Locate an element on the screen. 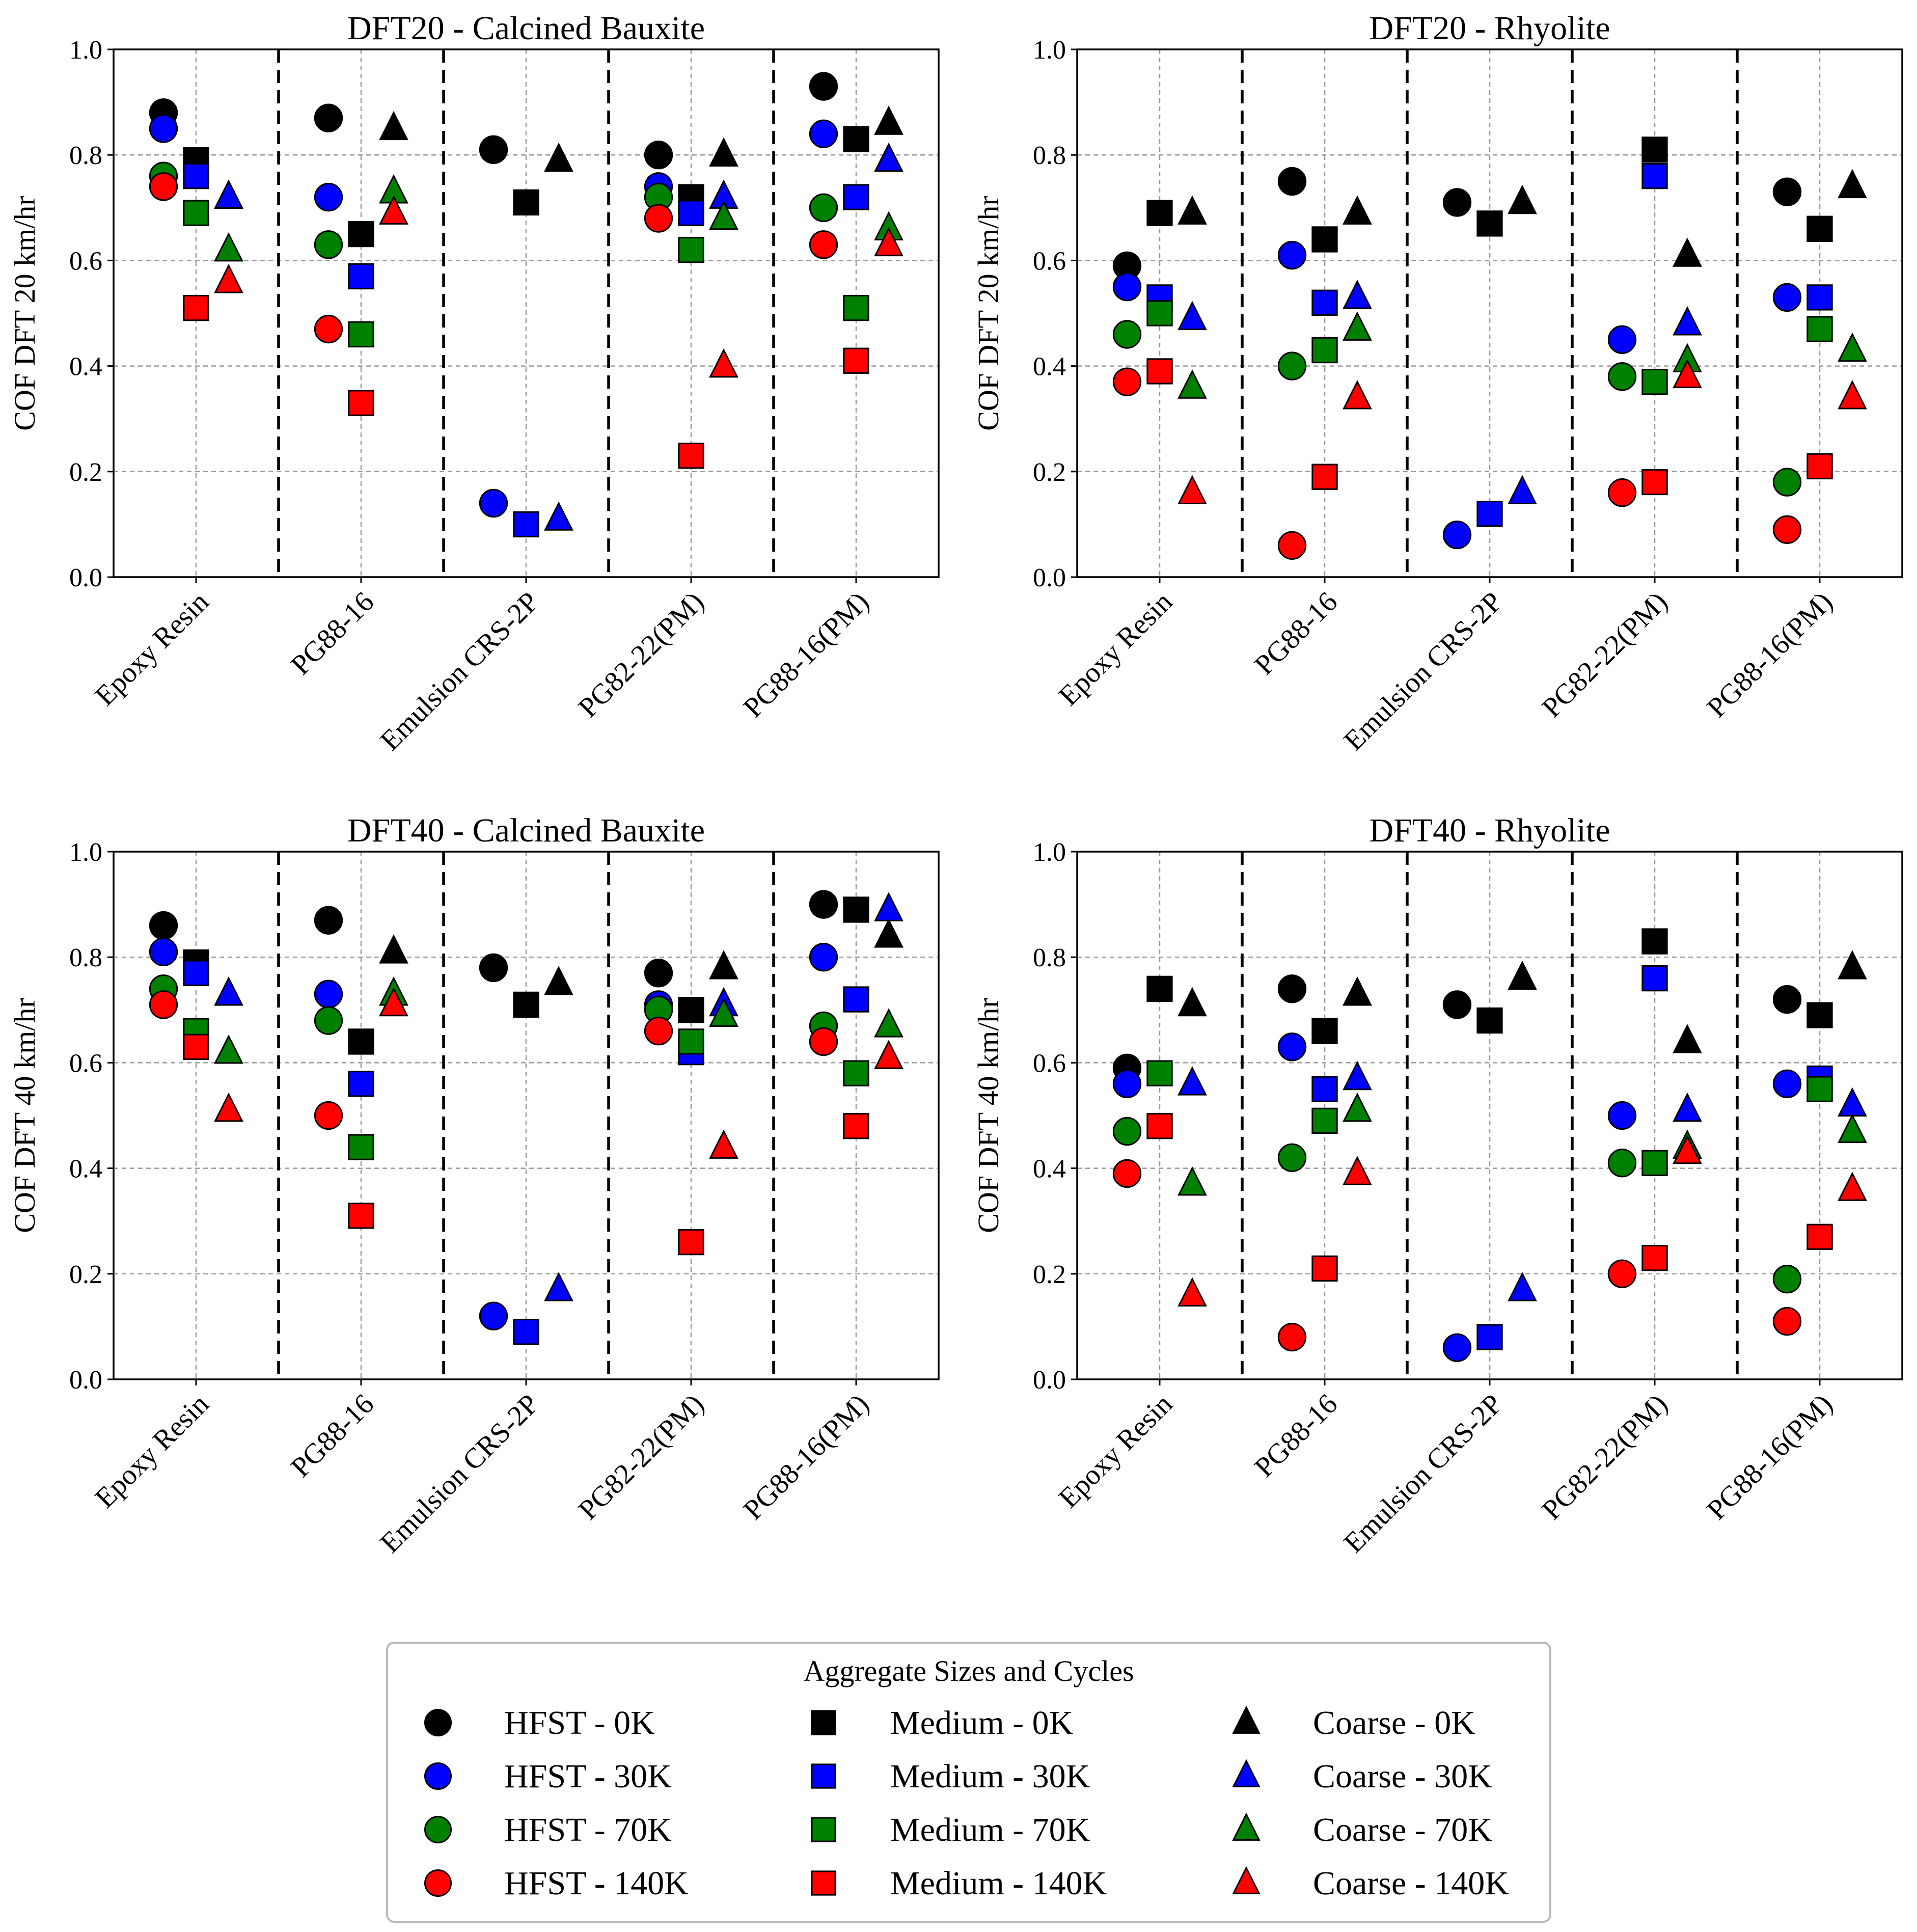  legend-item-coarse-30k: Coarse - 30K is located at coordinates (1362, 1776).